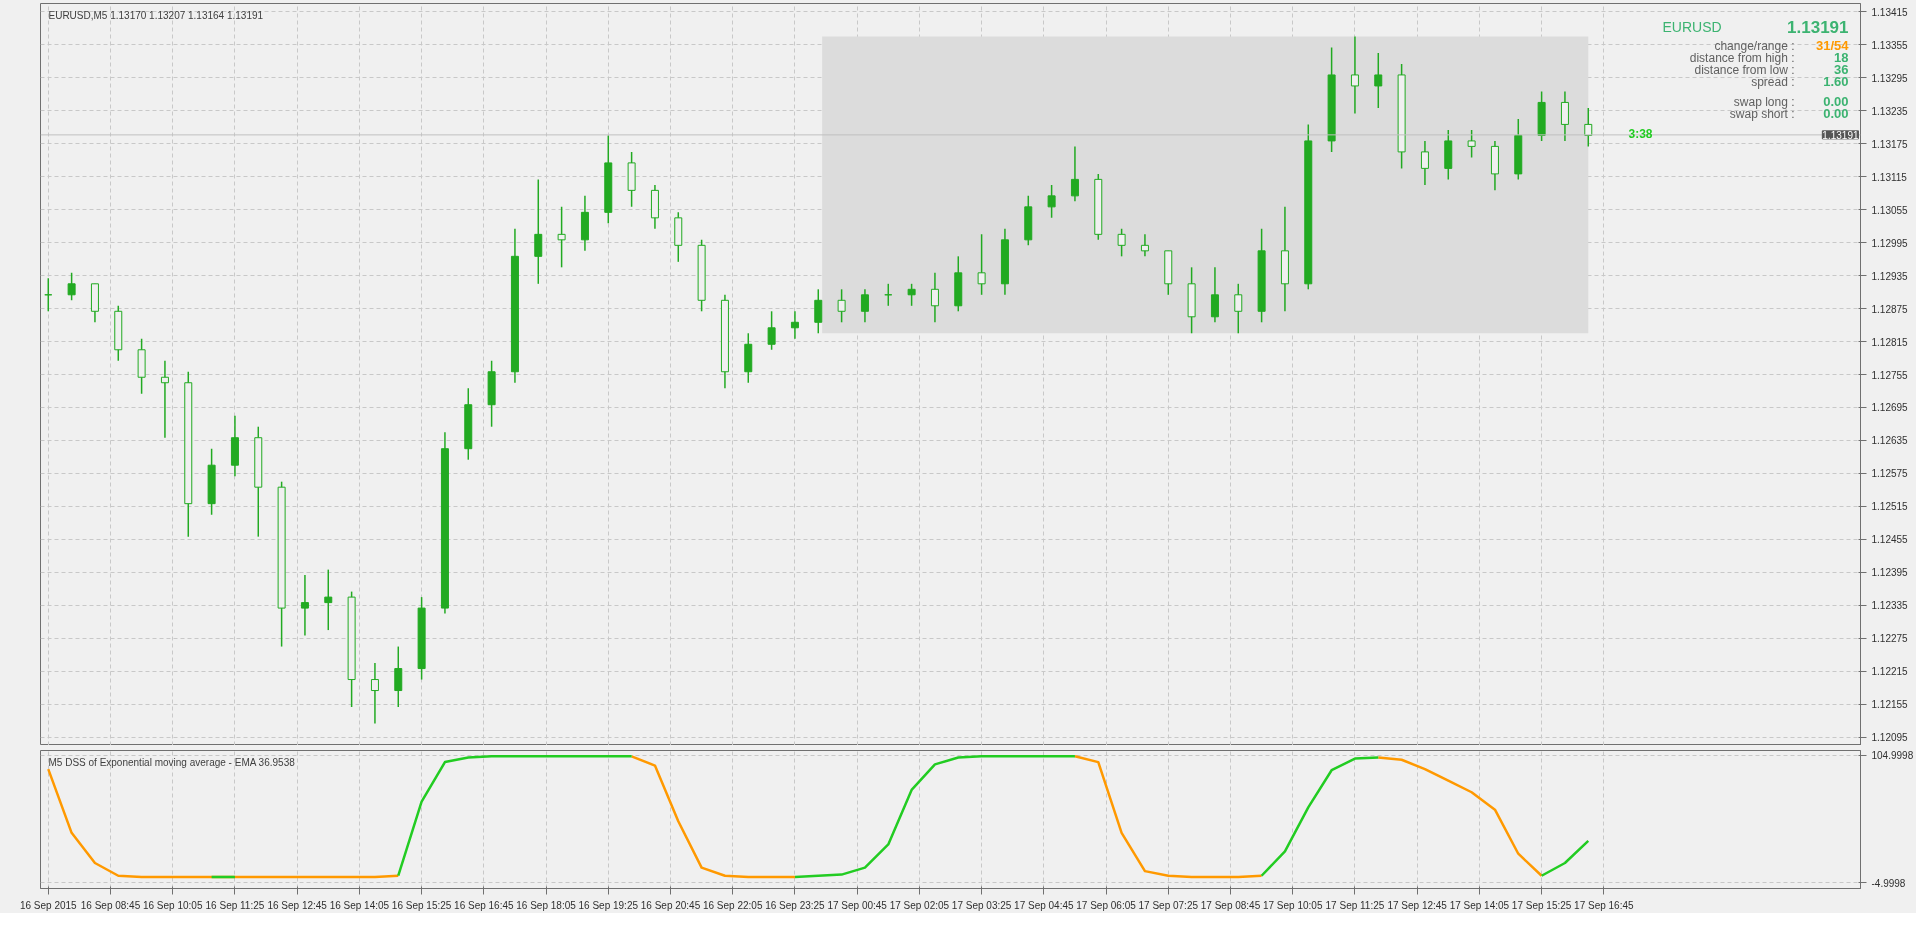 This screenshot has height=932, width=1916. I want to click on y-tick-label: 1.12275, so click(1890, 639).